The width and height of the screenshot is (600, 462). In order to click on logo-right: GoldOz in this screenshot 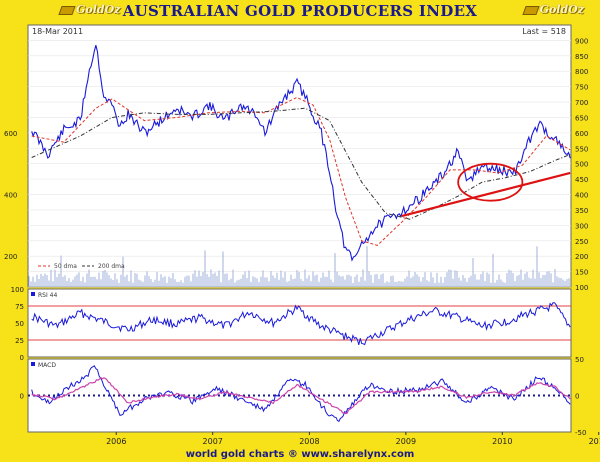, I will do `click(552, 9)`.